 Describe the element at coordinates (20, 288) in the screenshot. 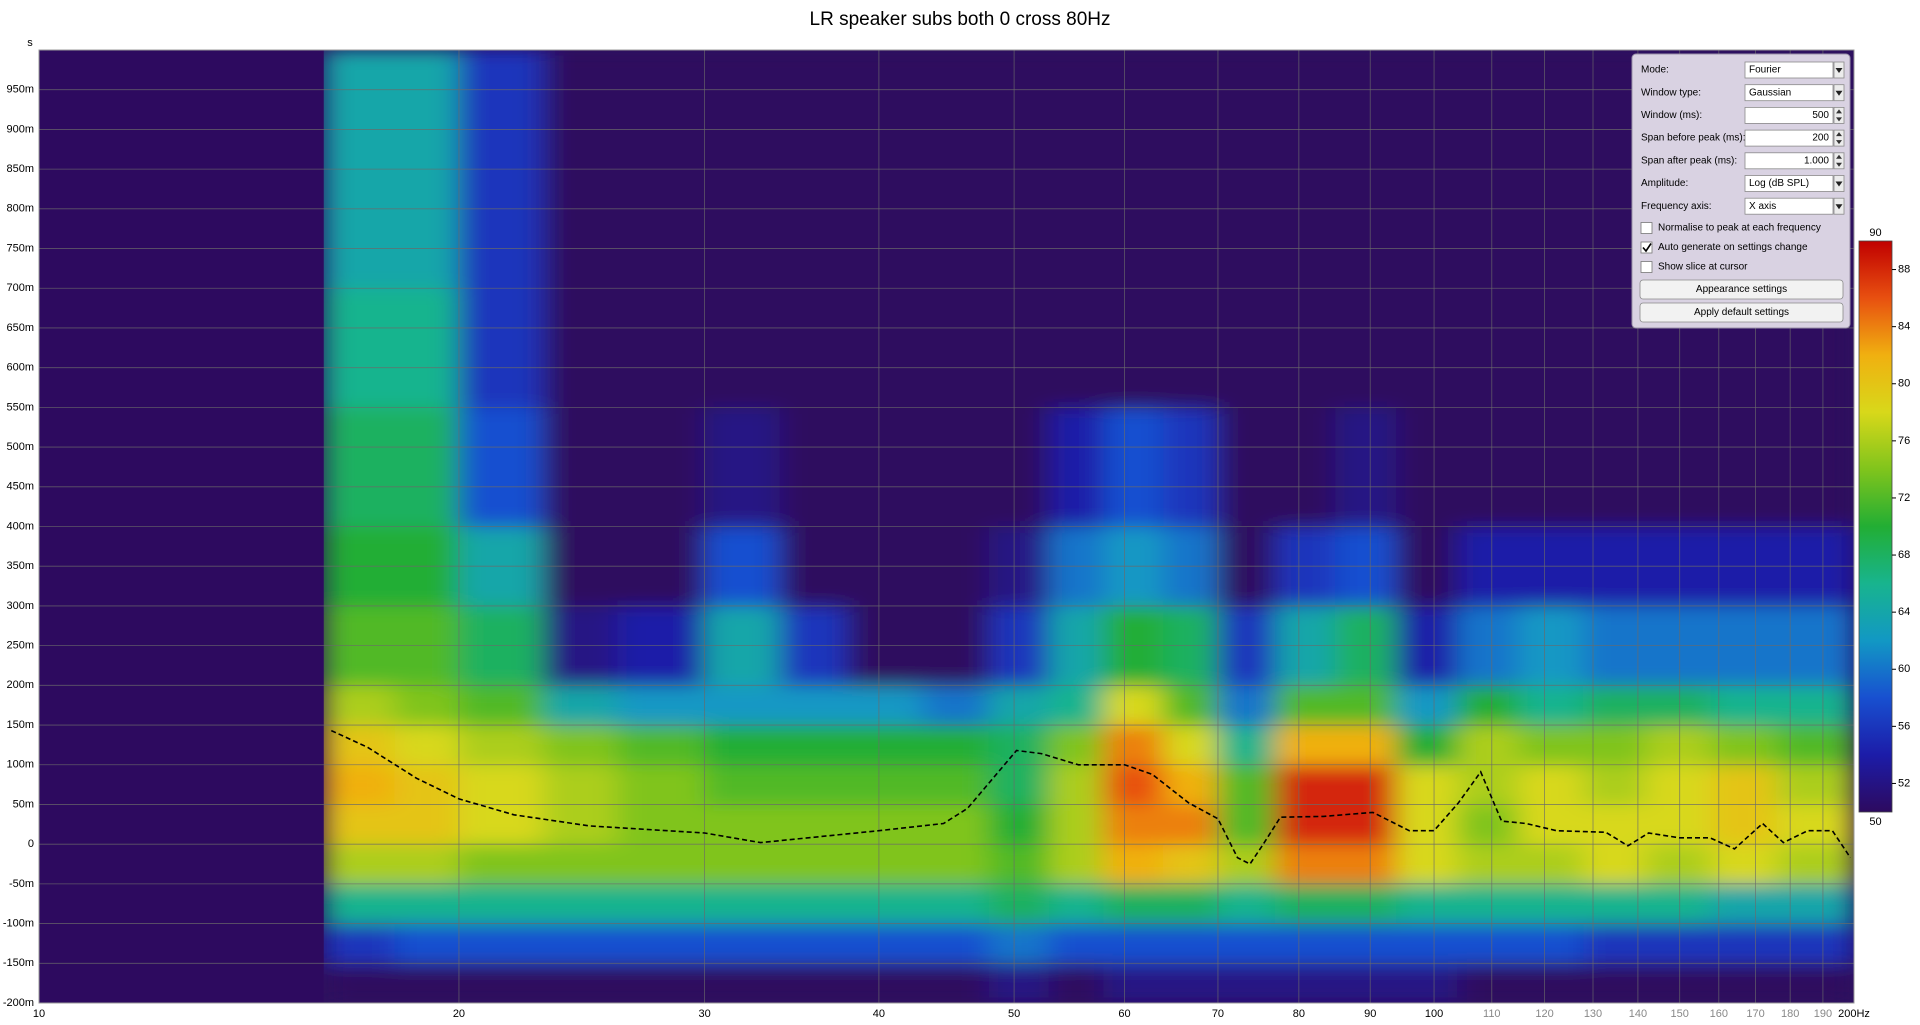

I see `y-tick-label: 700m` at that location.